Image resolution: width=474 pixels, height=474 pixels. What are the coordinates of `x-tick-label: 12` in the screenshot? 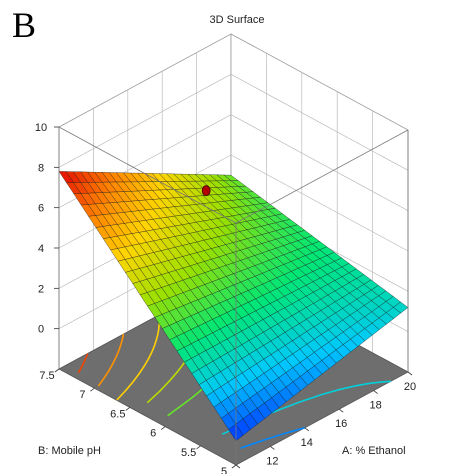 It's located at (272, 461).